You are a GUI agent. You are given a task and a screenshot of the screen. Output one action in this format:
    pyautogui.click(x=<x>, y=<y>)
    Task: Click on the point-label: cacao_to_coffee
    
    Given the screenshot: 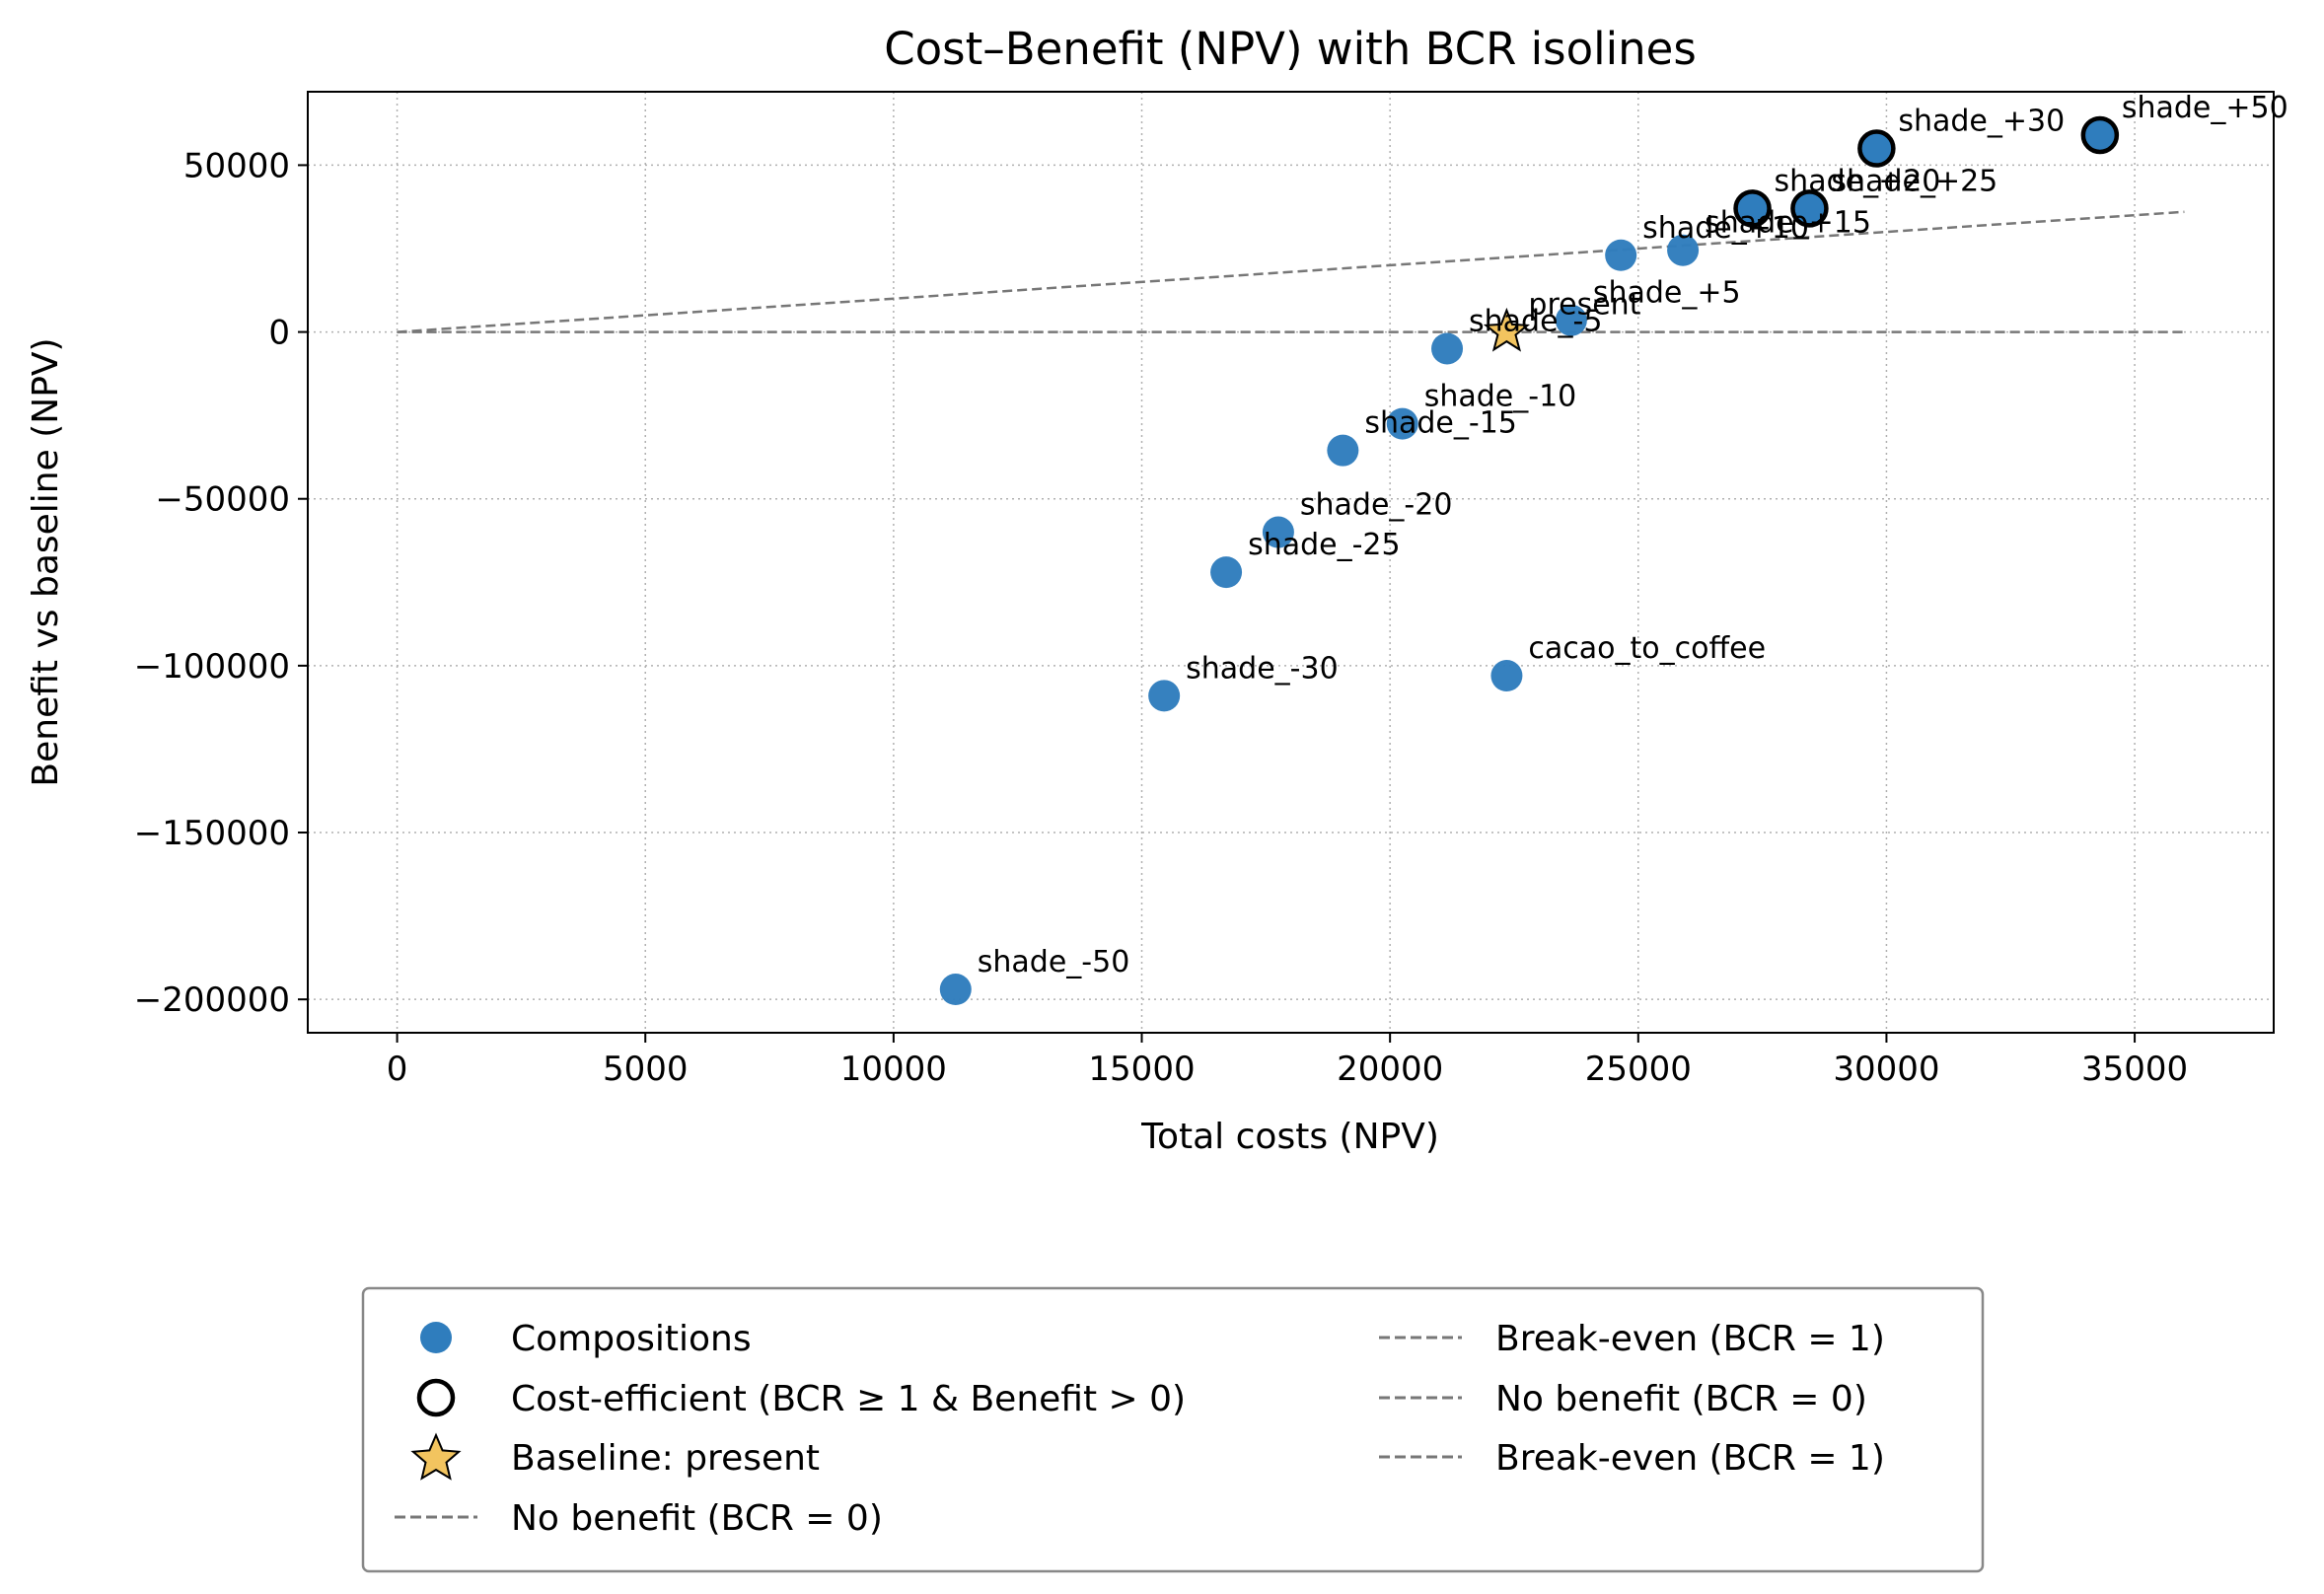 What is the action you would take?
    pyautogui.click(x=1647, y=648)
    